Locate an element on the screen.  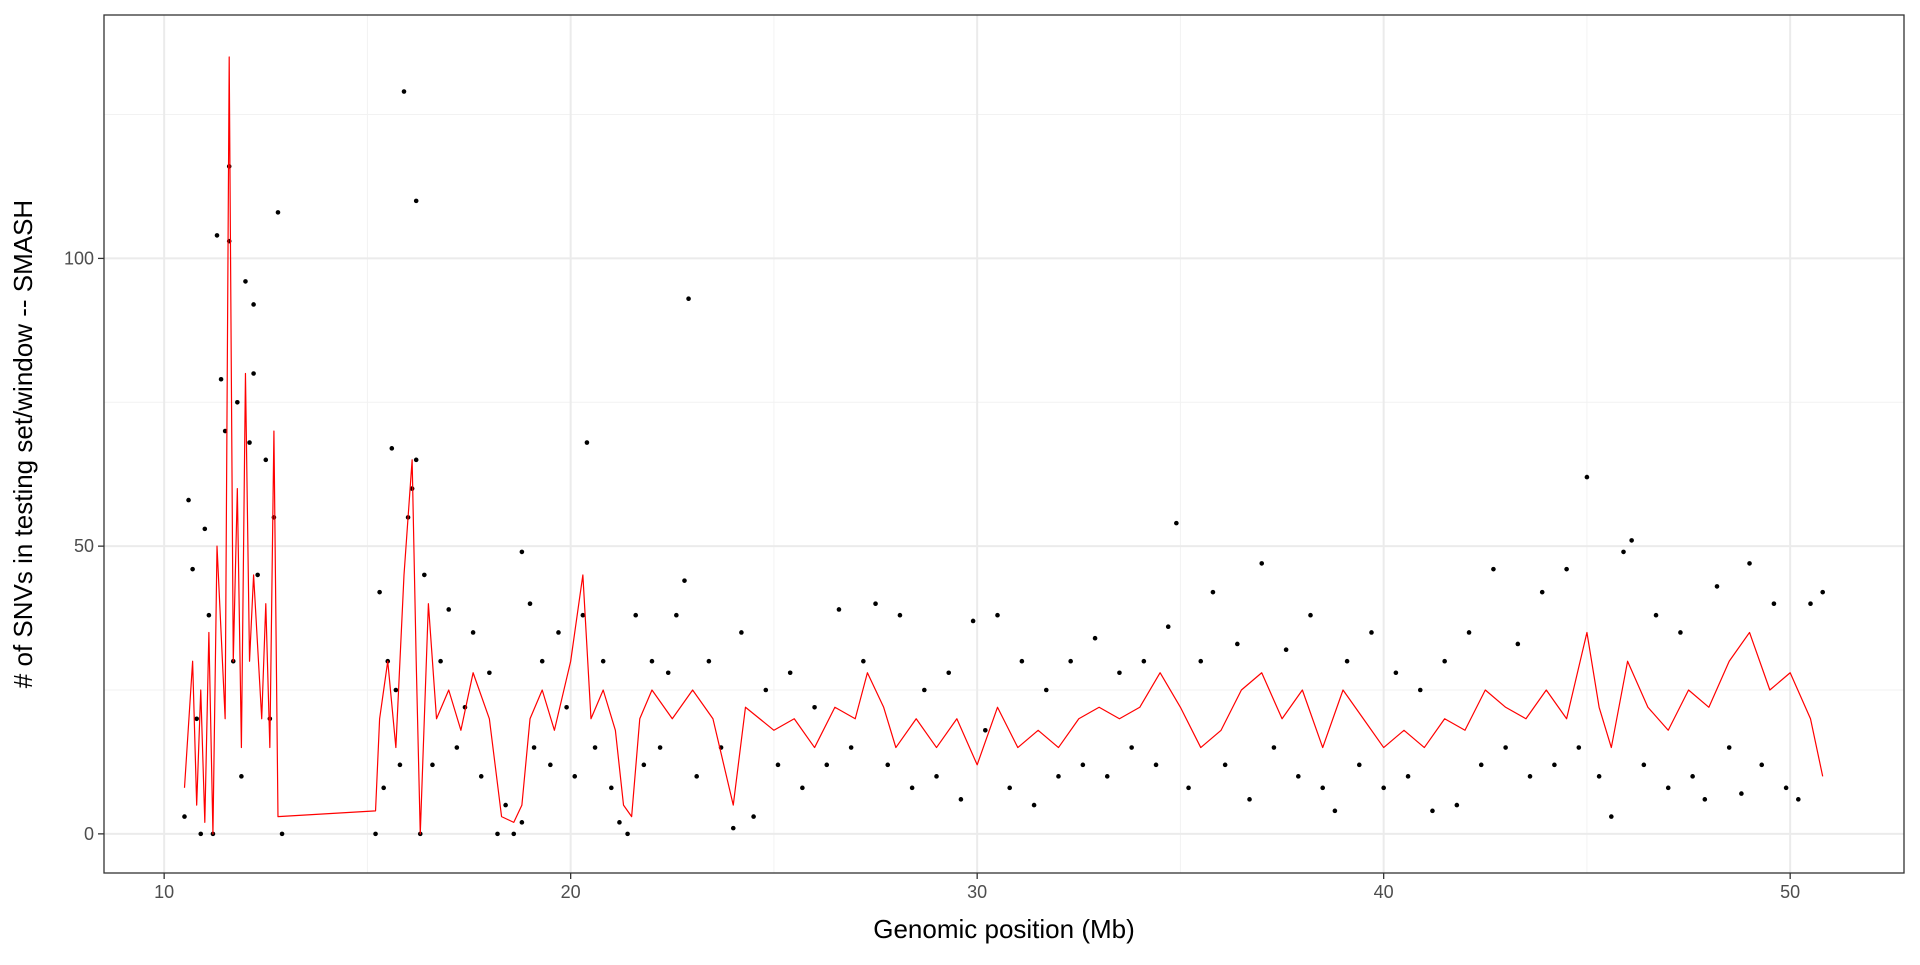
x-tick-label: 10 is located at coordinates (164, 892).